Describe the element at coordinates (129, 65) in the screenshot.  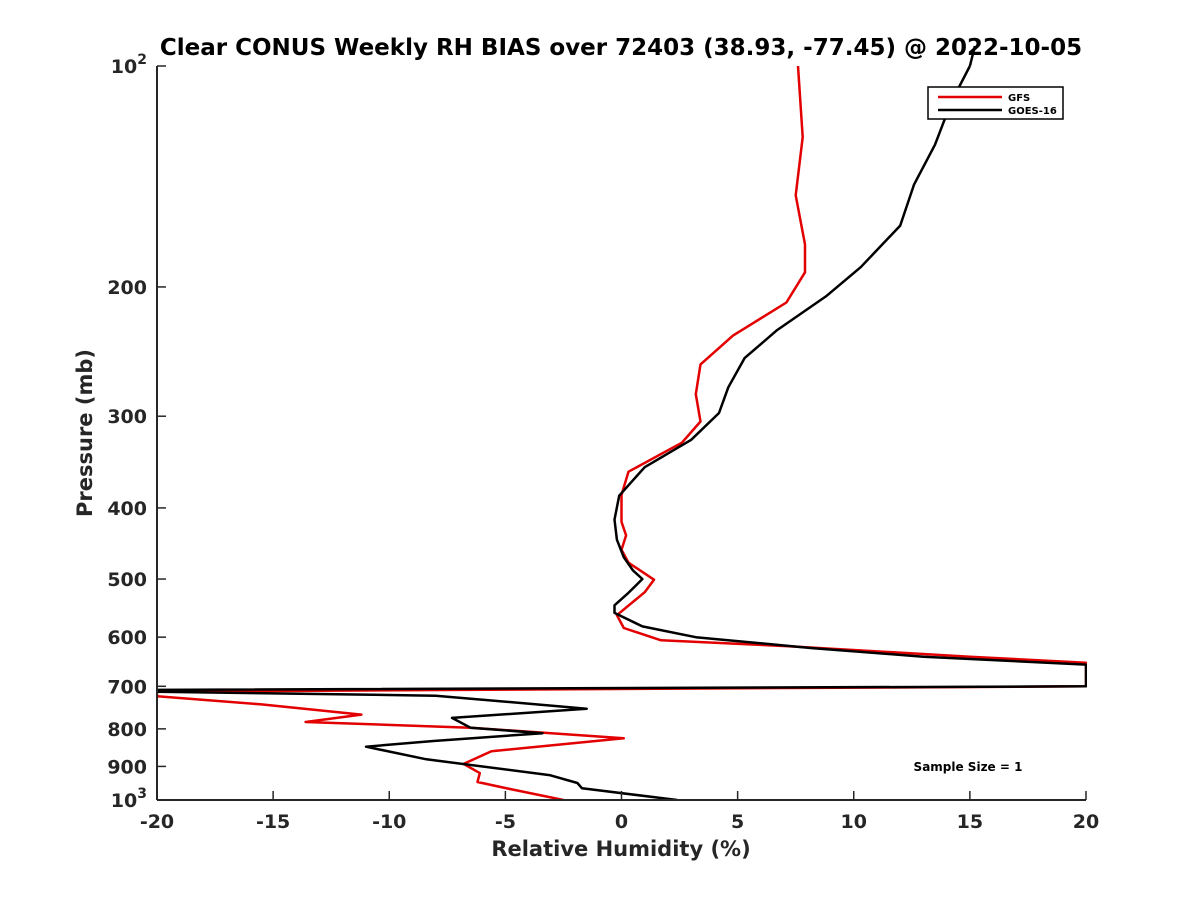
I see `y-tick-label: 10²` at that location.